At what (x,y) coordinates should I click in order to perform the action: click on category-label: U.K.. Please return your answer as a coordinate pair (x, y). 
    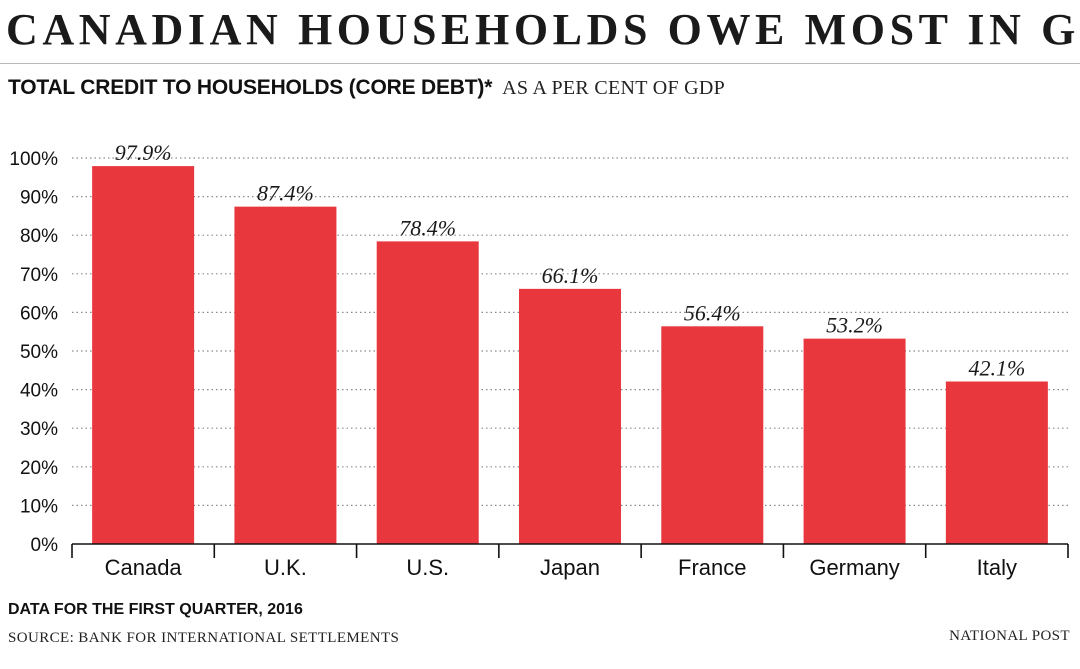
    Looking at the image, I should click on (285, 567).